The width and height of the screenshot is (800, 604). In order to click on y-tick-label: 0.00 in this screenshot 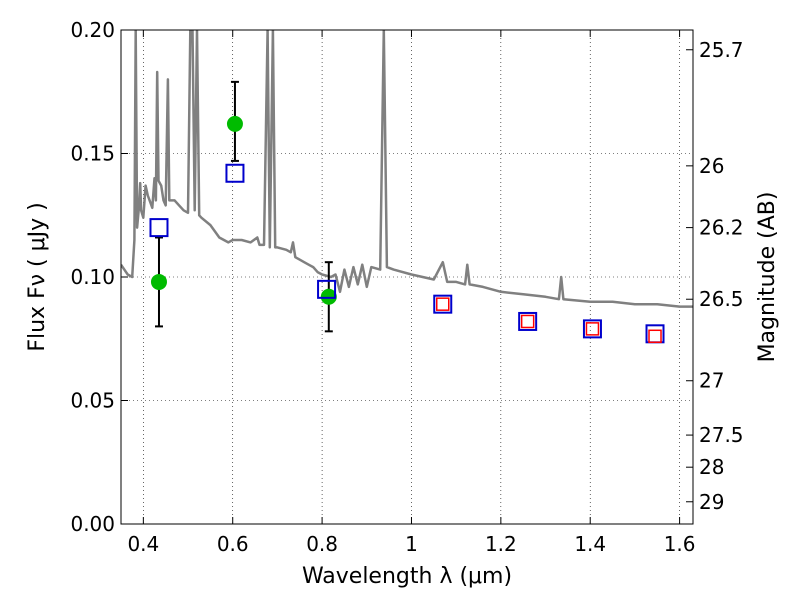, I will do `click(92, 524)`.